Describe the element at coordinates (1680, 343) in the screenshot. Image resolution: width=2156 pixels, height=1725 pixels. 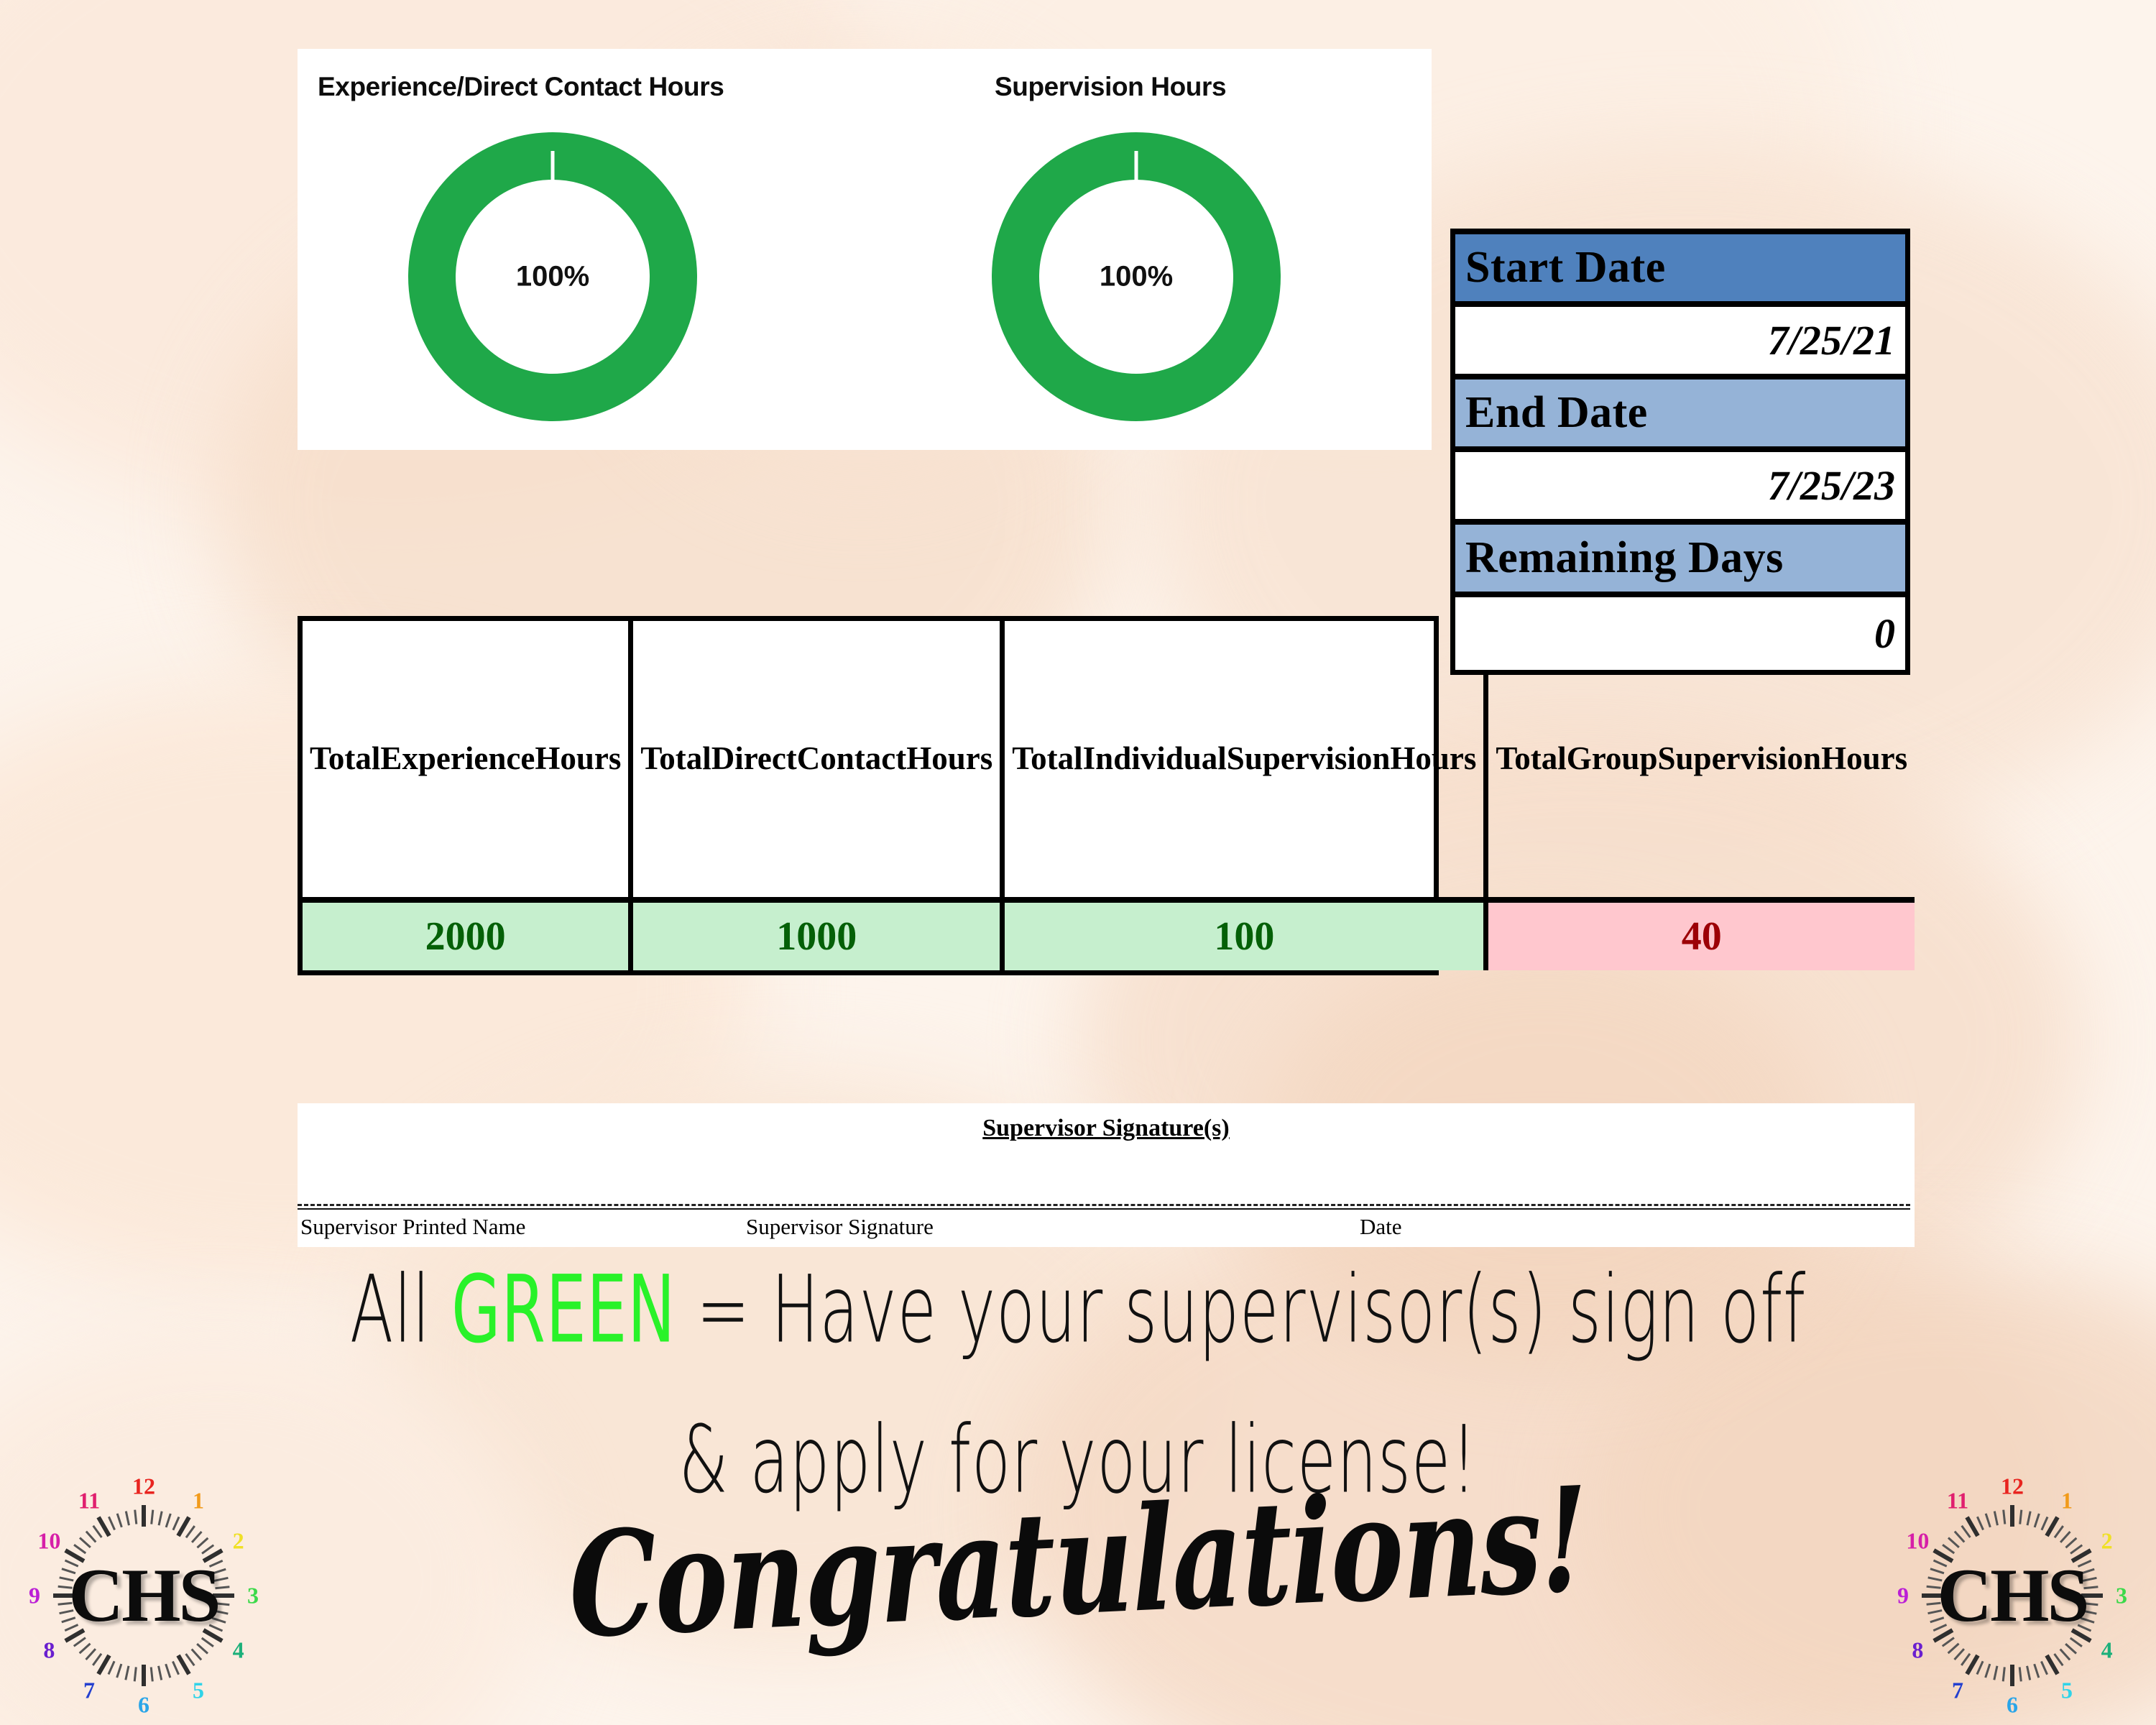
I see `start-date-value: 7/25/21` at that location.